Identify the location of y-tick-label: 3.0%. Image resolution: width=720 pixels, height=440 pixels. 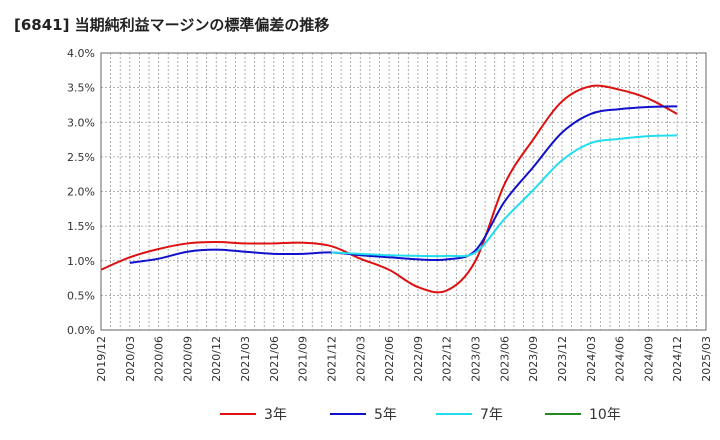
(81, 122).